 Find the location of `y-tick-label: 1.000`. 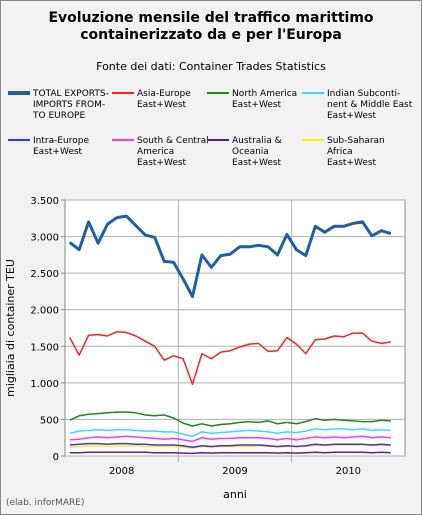

y-tick-label: 1.000 is located at coordinates (44, 384).